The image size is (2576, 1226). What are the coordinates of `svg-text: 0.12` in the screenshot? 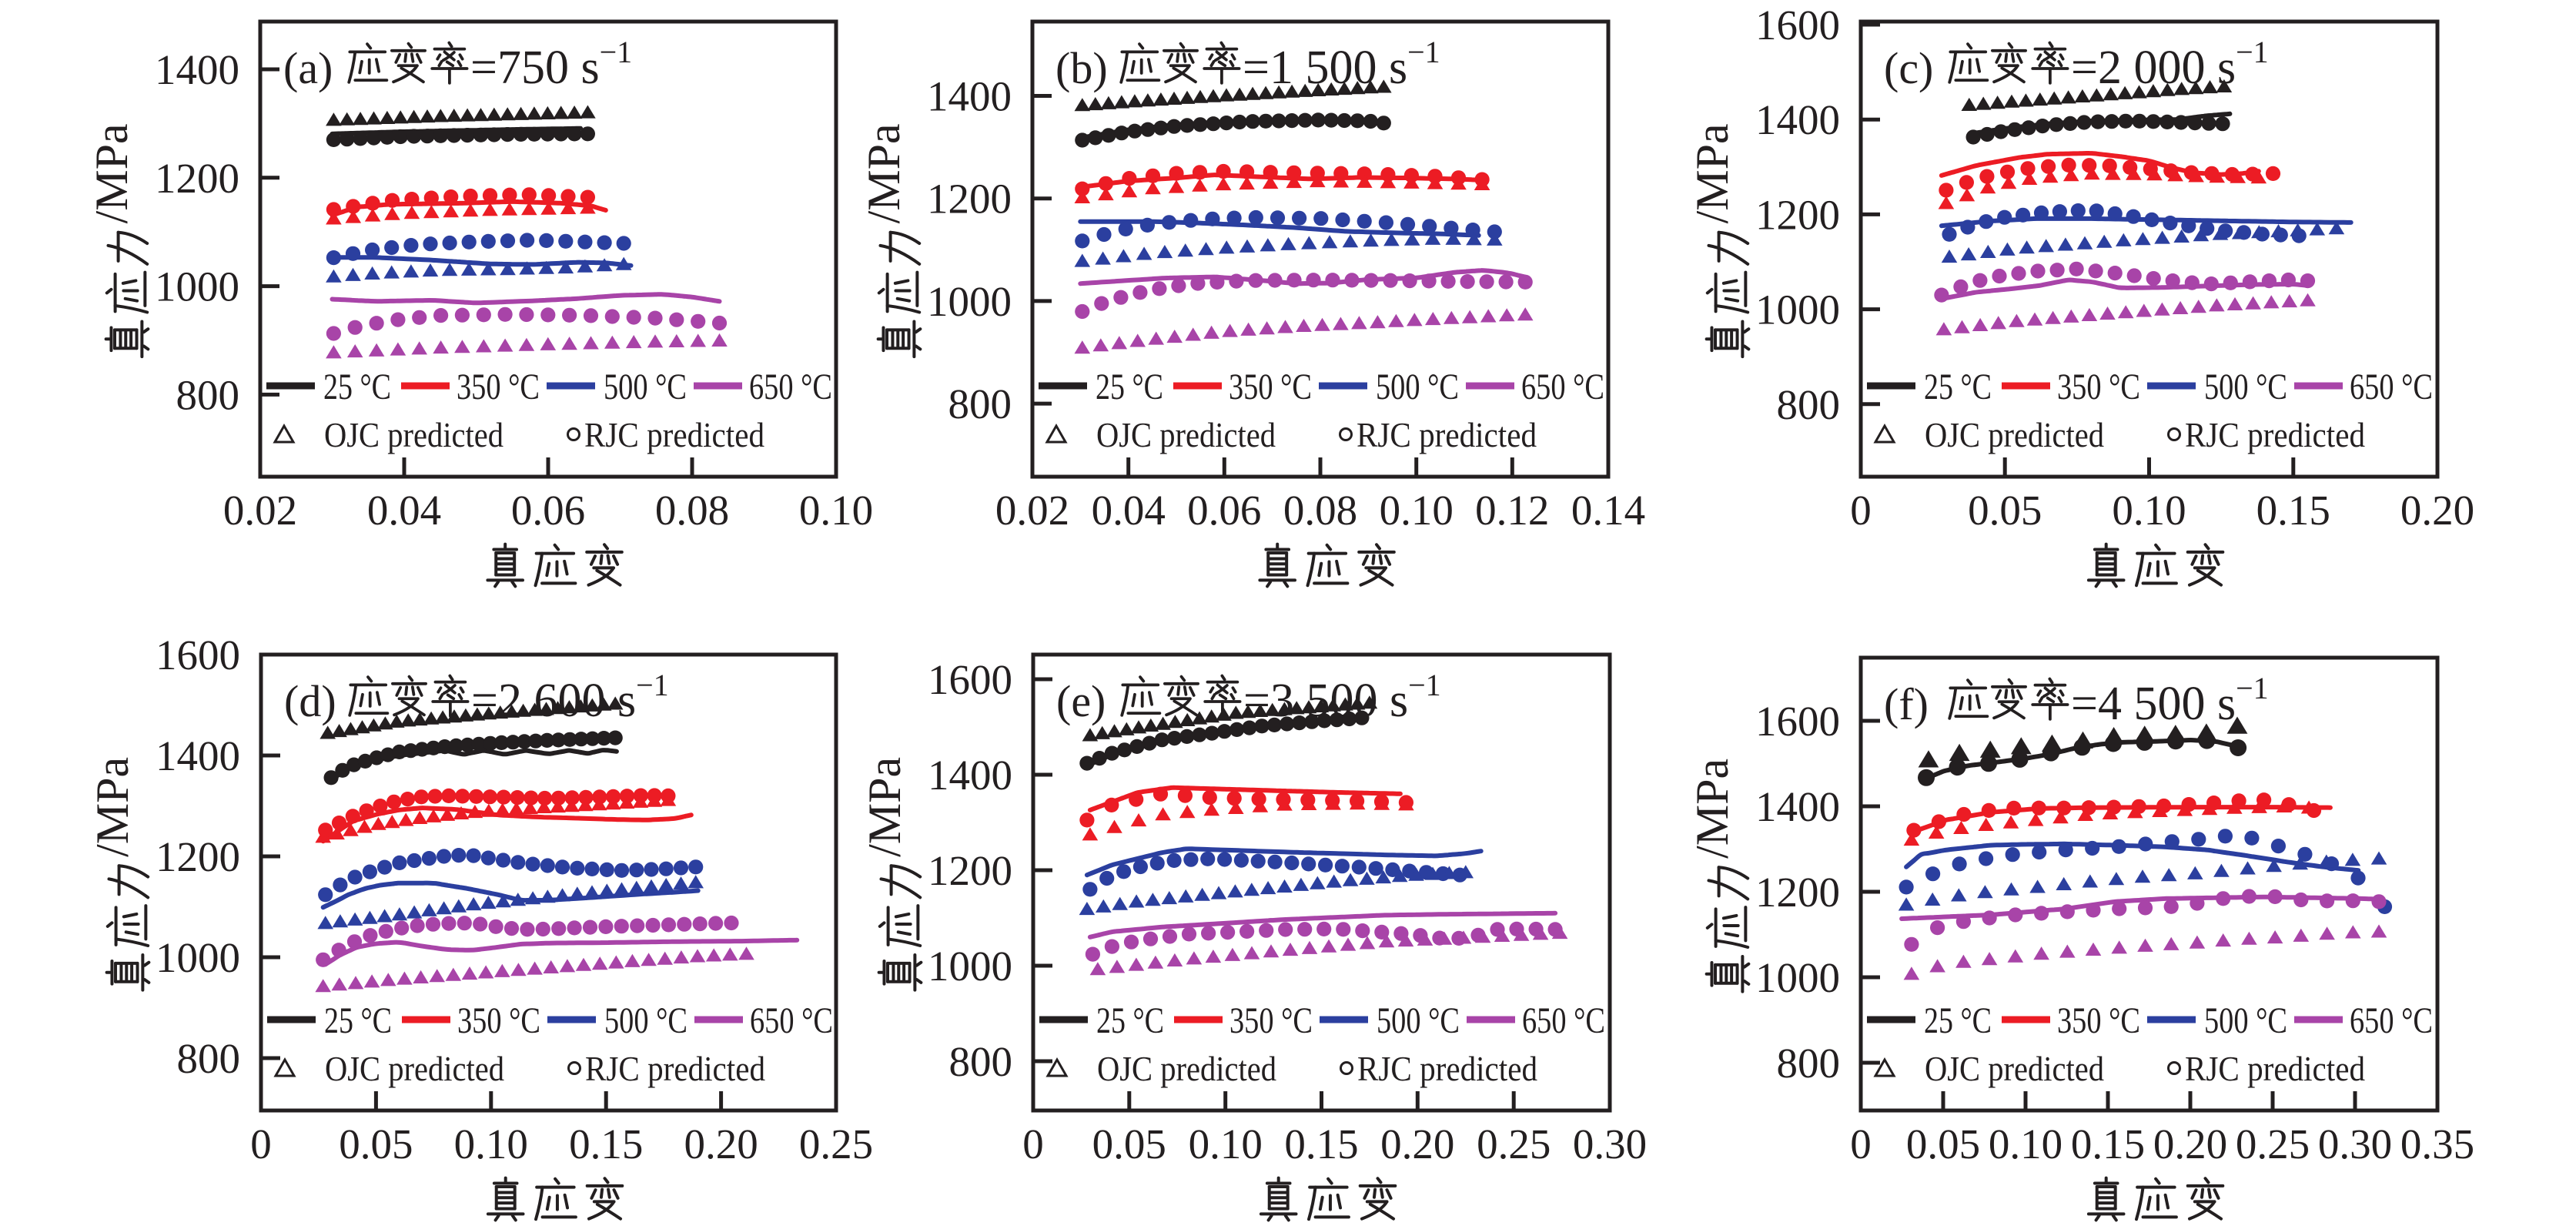 It's located at (1512, 510).